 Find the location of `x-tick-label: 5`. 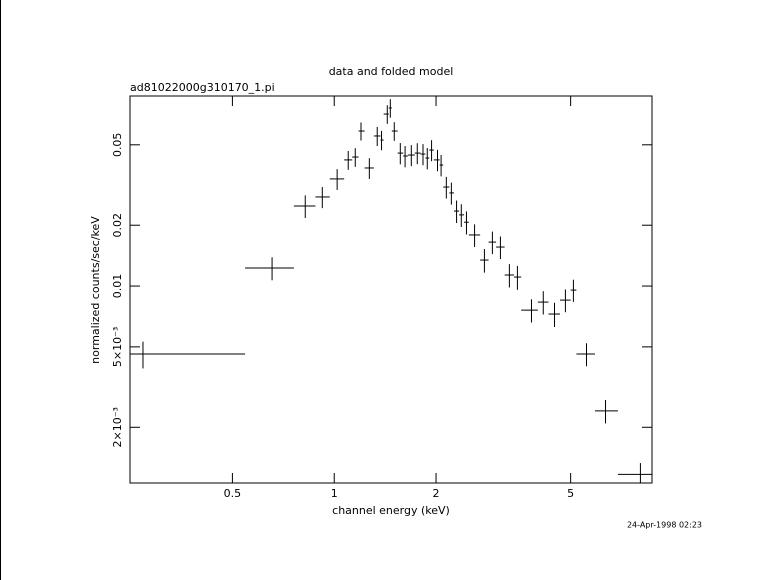

x-tick-label: 5 is located at coordinates (570, 493).